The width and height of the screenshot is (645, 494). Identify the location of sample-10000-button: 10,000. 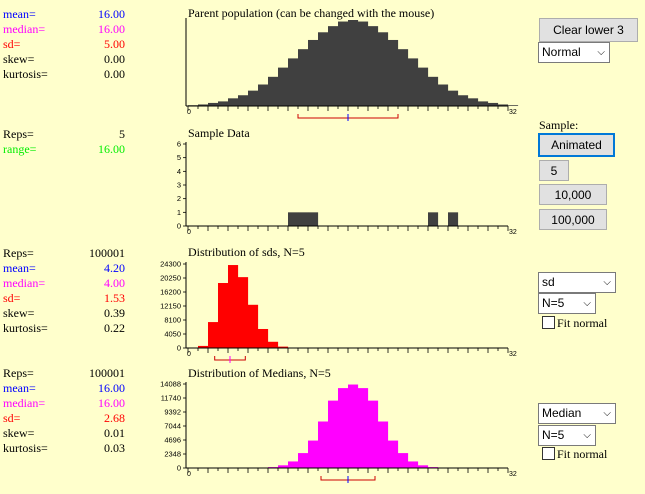
(573, 194).